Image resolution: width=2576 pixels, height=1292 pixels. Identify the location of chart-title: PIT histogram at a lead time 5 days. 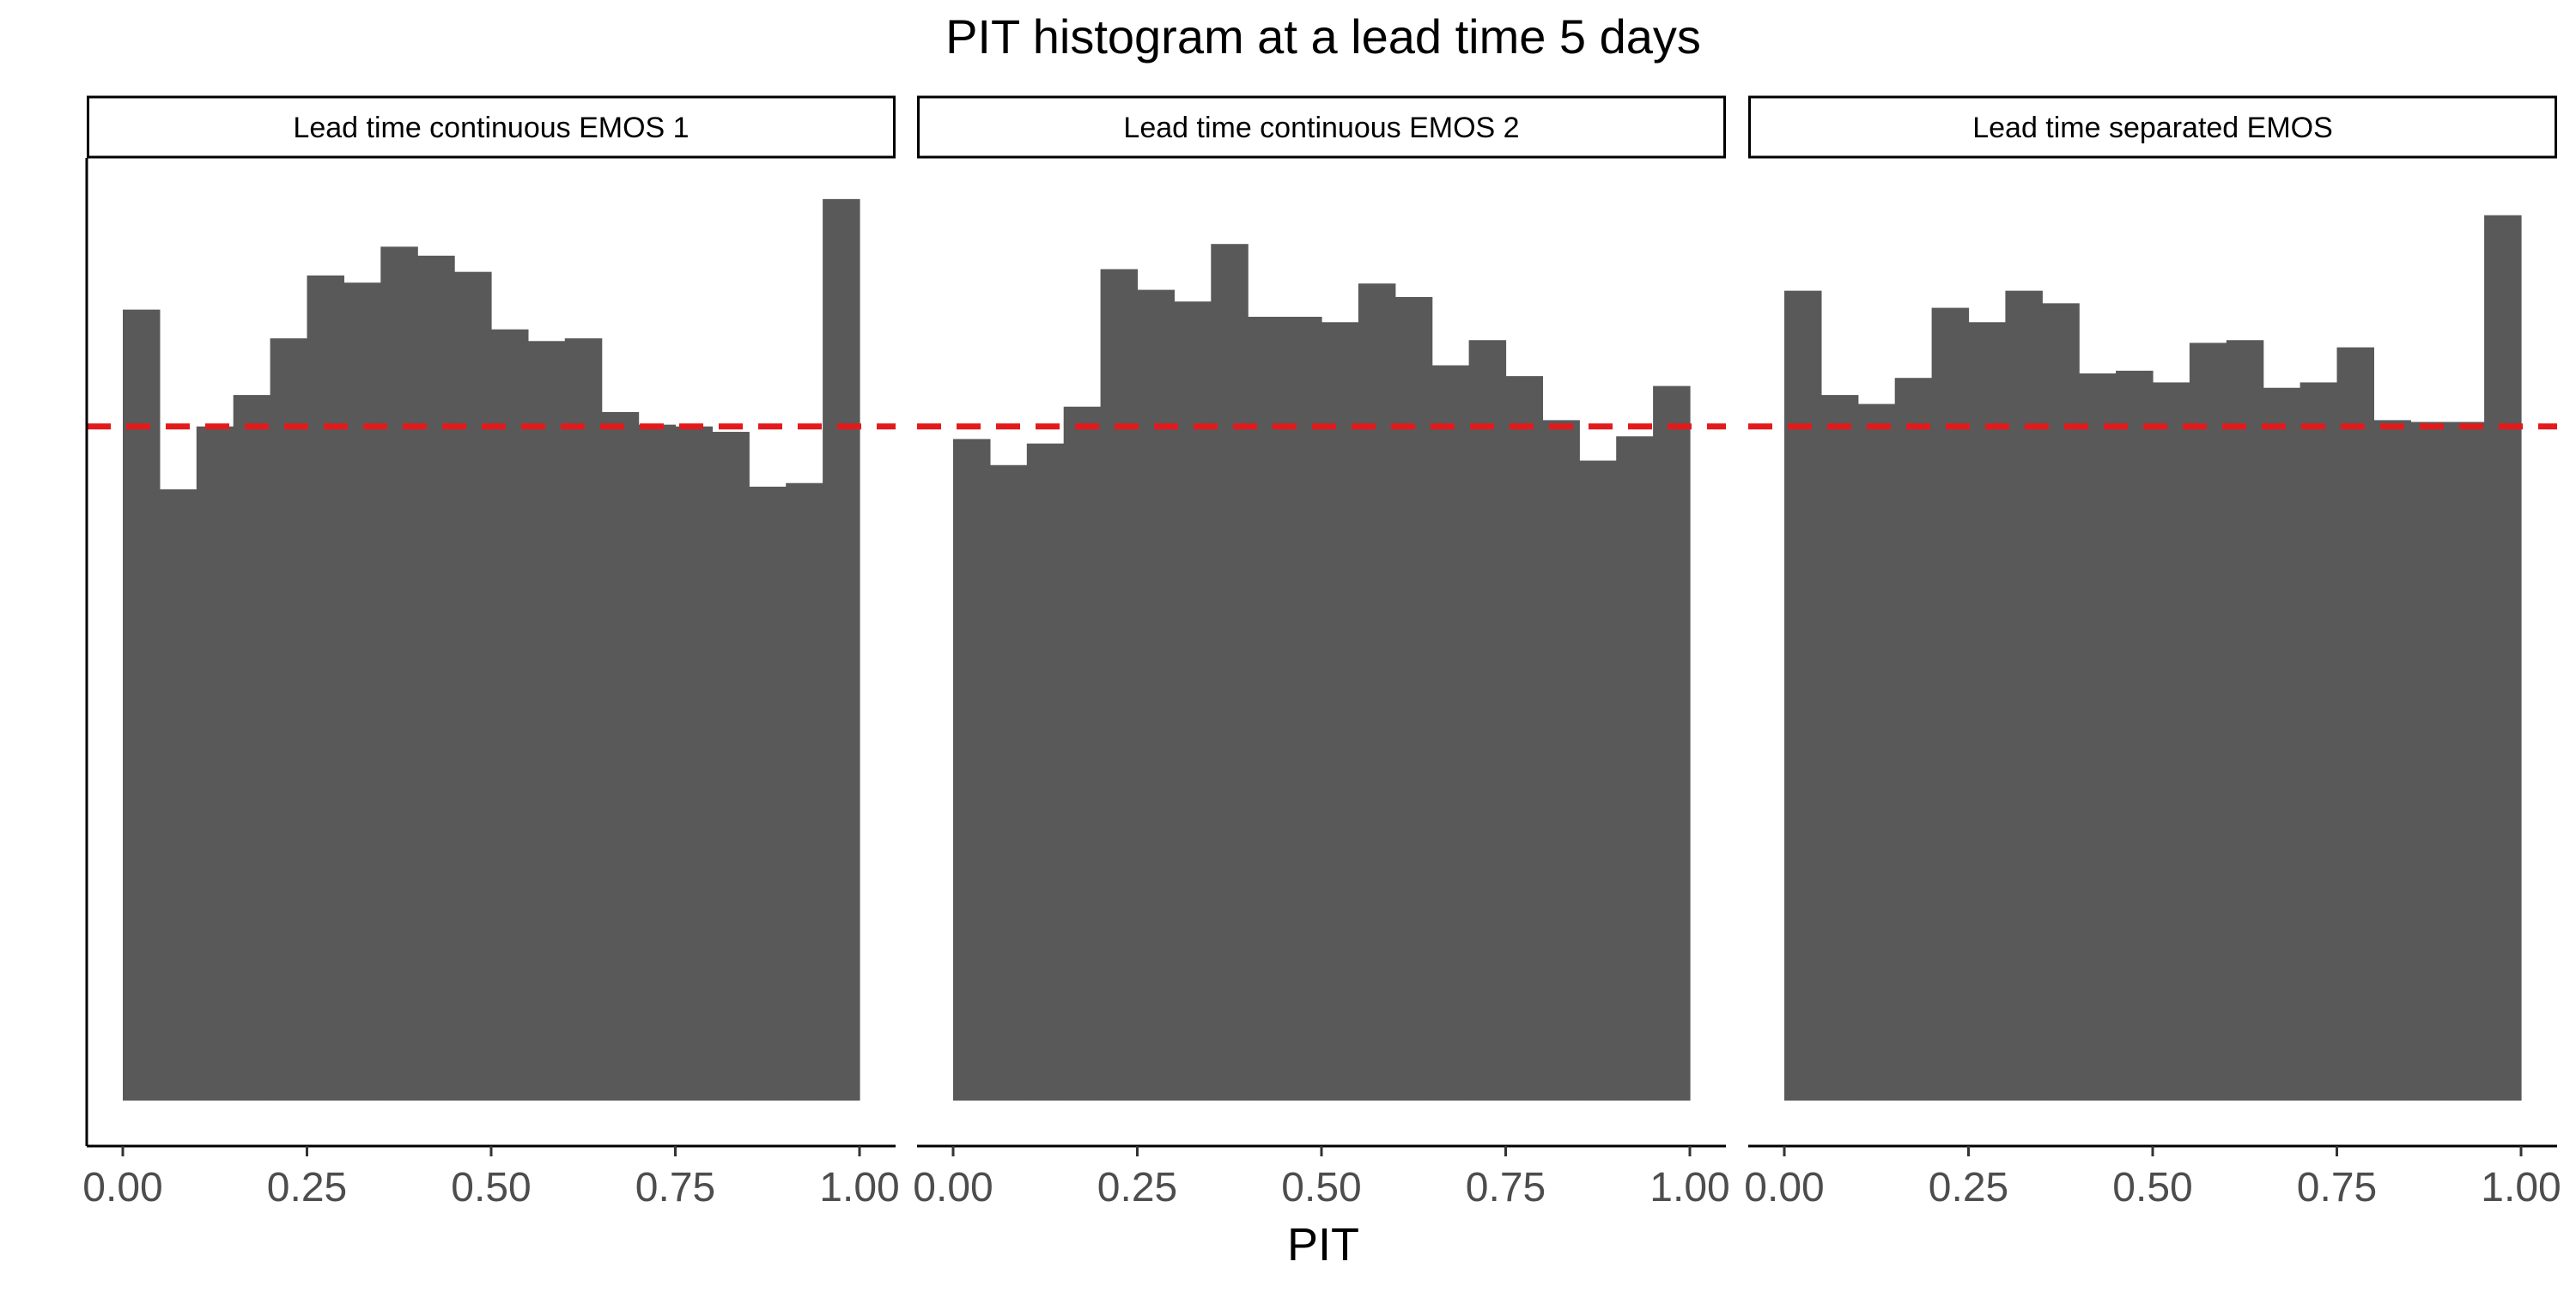
(1323, 36).